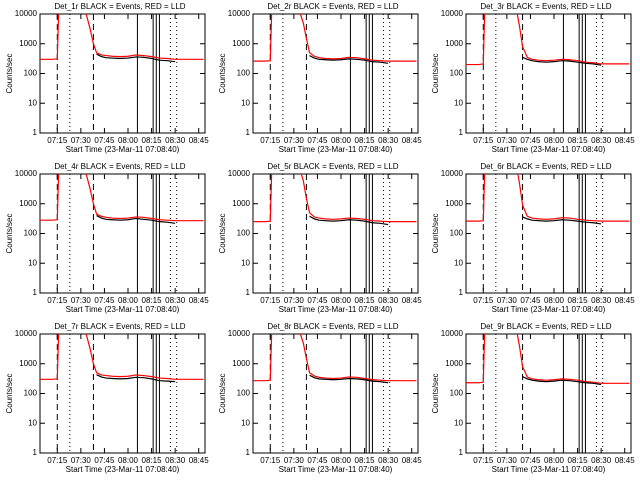  What do you see at coordinates (530, 460) in the screenshot?
I see `x-tick-label: 07:45` at bounding box center [530, 460].